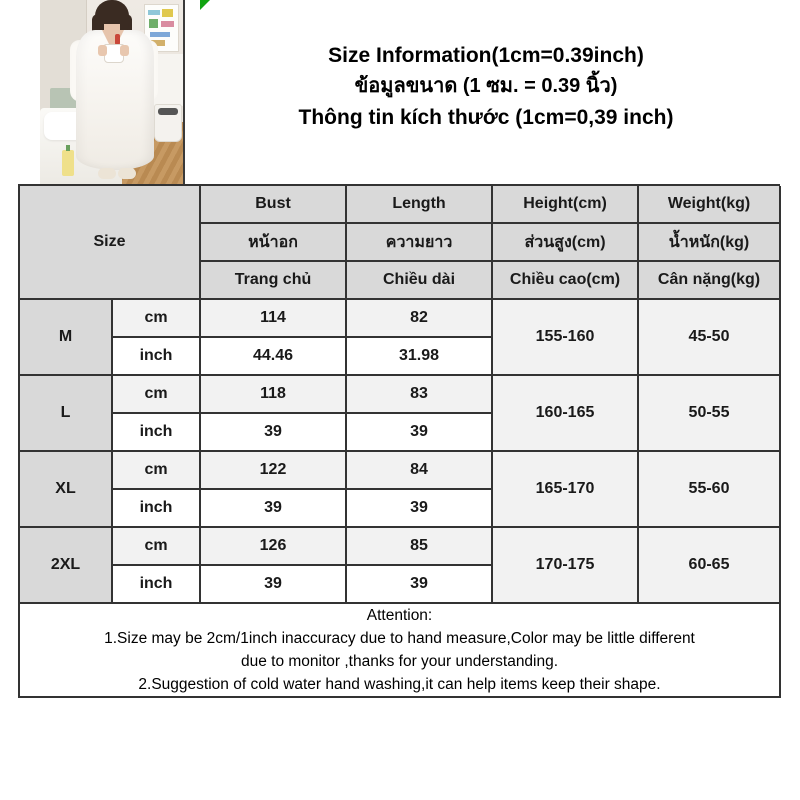 This screenshot has width=800, height=800. What do you see at coordinates (710, 565) in the screenshot?
I see `weight-range-2xl: 60-65` at bounding box center [710, 565].